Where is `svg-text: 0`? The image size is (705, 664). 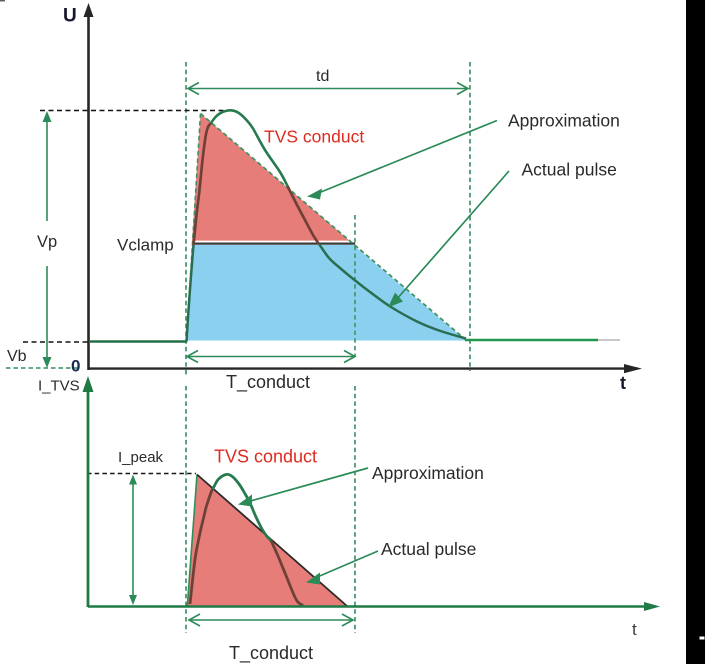
svg-text: 0 is located at coordinates (75, 366).